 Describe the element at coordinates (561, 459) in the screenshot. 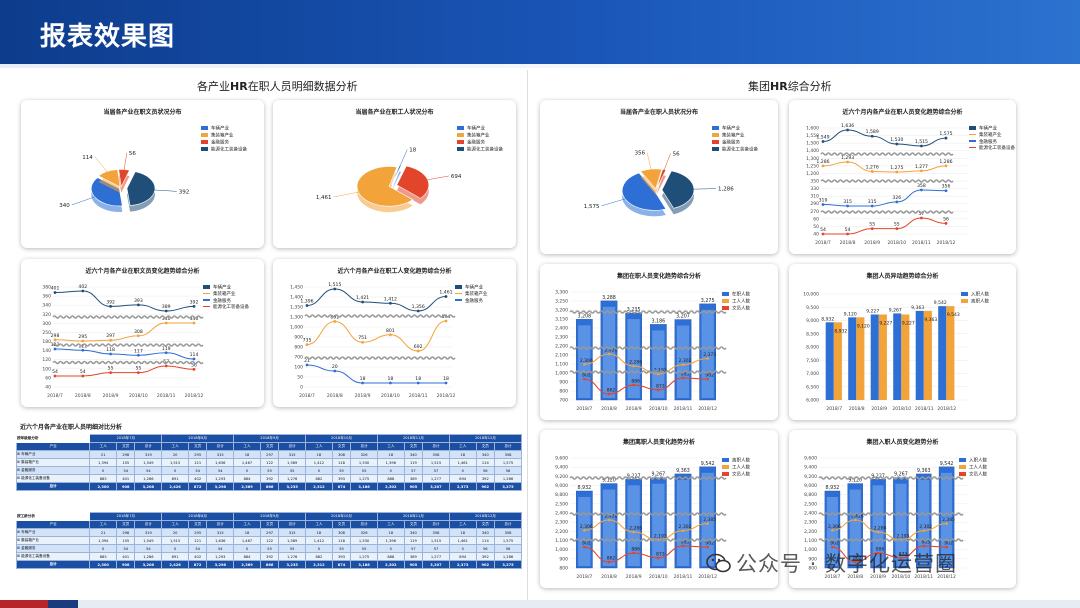

I see `y-tick-label: 9,600` at that location.